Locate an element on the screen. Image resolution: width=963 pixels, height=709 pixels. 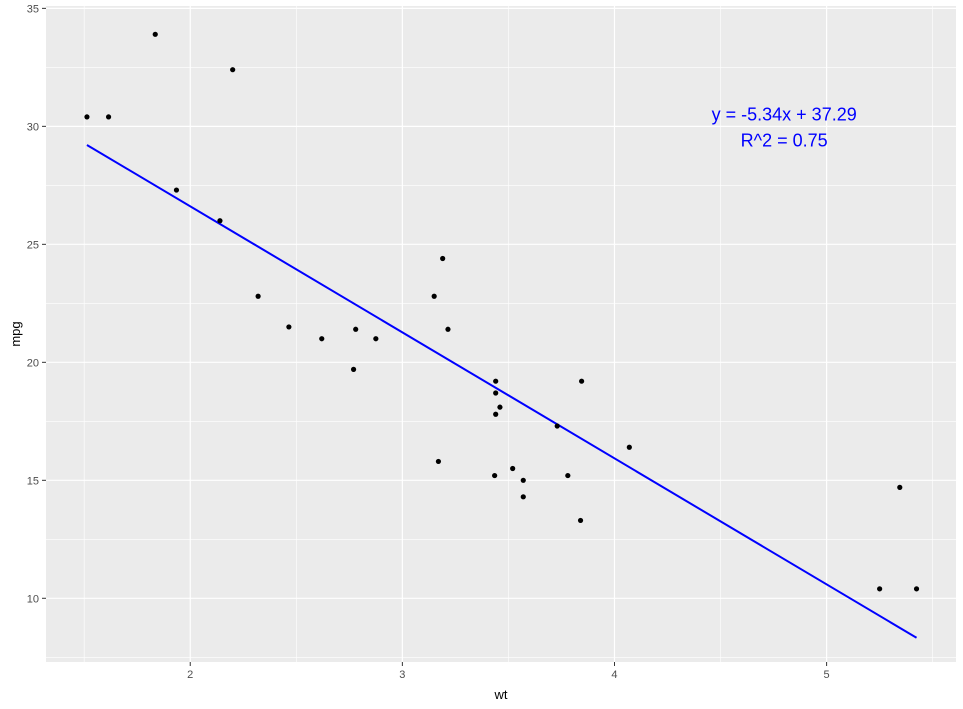
y-tick-label: 20 is located at coordinates (33, 363).